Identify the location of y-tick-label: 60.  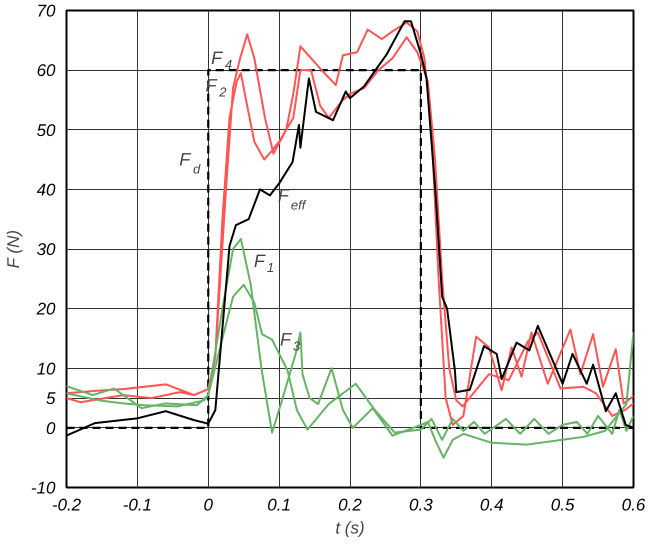
(46, 70).